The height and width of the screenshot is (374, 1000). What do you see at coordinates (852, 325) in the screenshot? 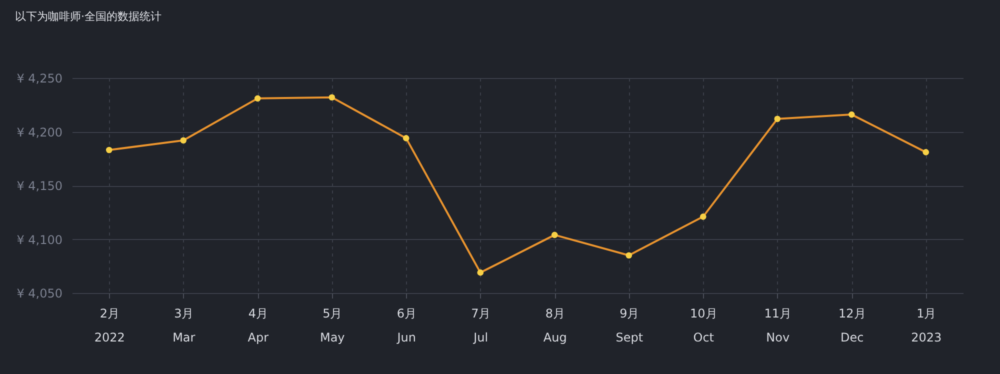
I see `x-tick-label: 12月 Dec` at bounding box center [852, 325].